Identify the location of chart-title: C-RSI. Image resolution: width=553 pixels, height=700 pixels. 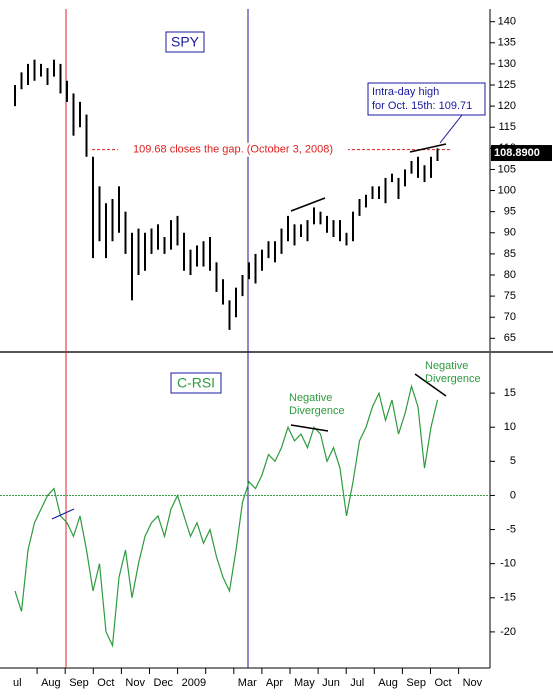
(196, 383).